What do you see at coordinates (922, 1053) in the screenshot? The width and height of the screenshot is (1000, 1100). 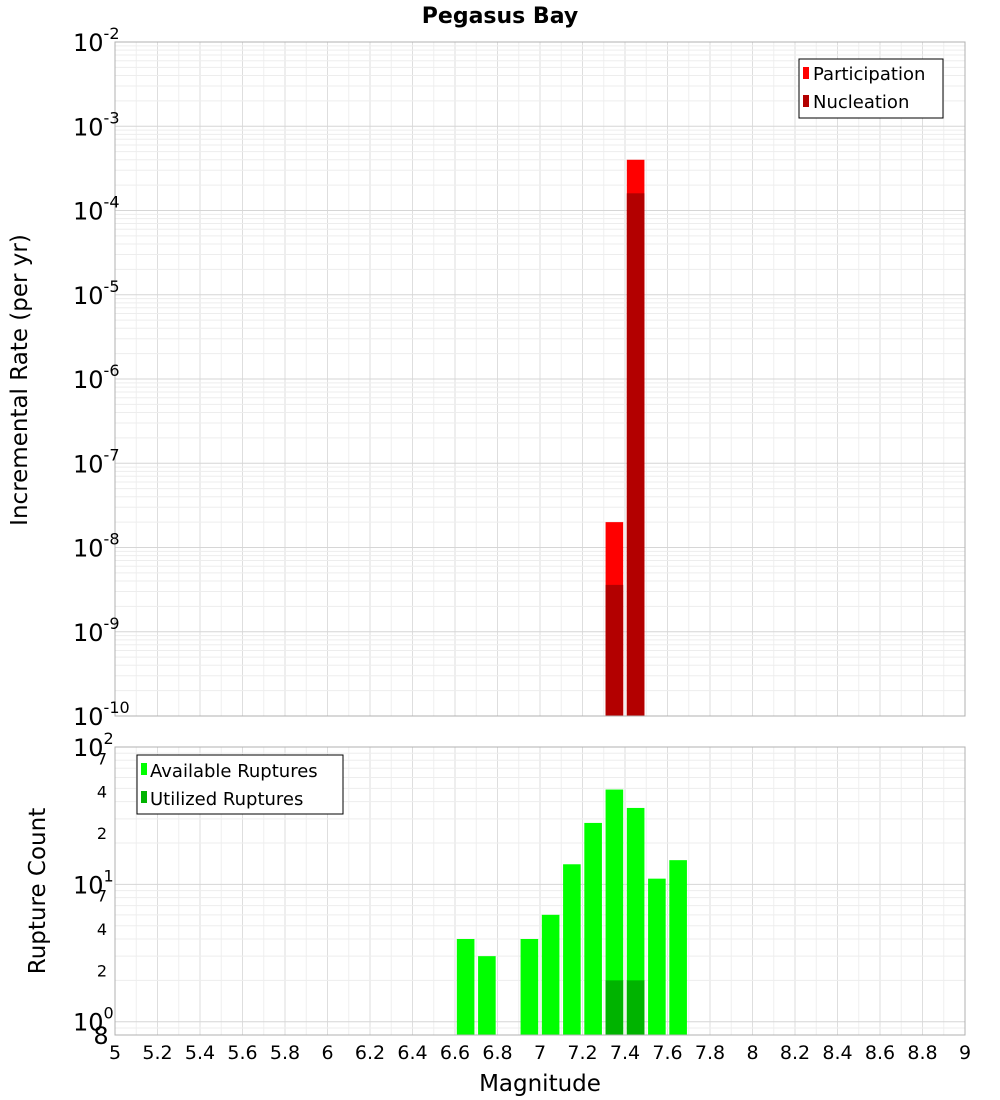 I see `x-tick-label: 8.8` at bounding box center [922, 1053].